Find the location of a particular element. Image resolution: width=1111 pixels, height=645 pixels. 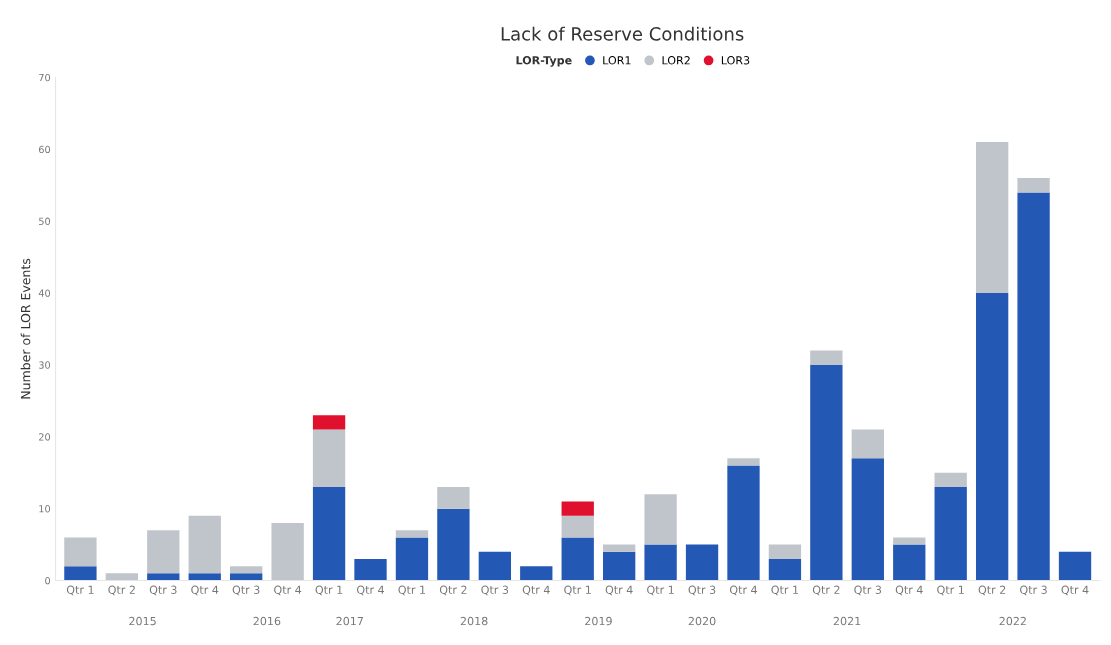

text: 2015 is located at coordinates (142, 621).